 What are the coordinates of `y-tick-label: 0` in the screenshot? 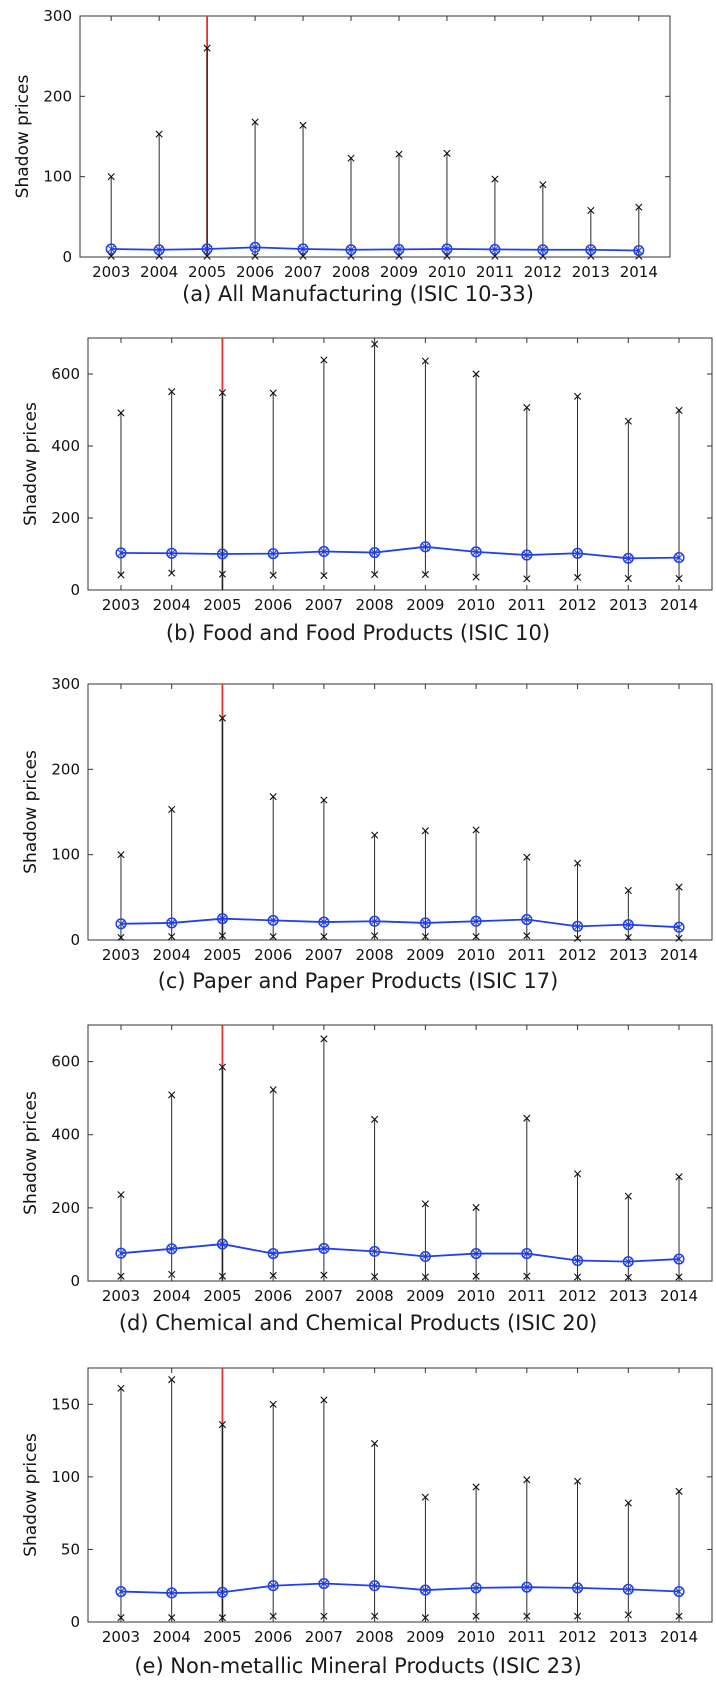 It's located at (75, 590).